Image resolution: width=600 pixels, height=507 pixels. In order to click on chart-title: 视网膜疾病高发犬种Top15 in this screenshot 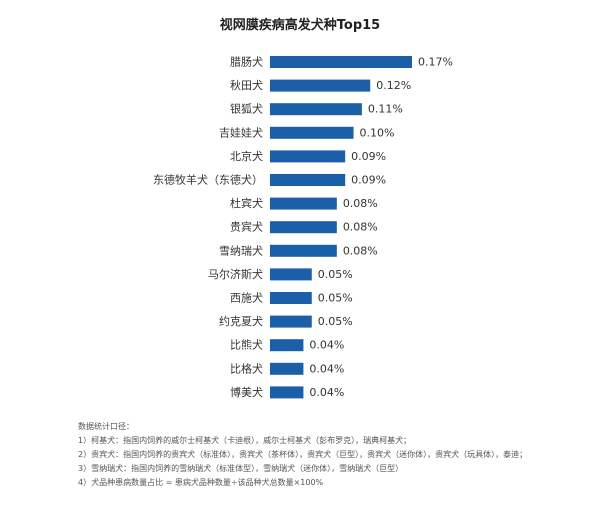, I will do `click(300, 25)`.